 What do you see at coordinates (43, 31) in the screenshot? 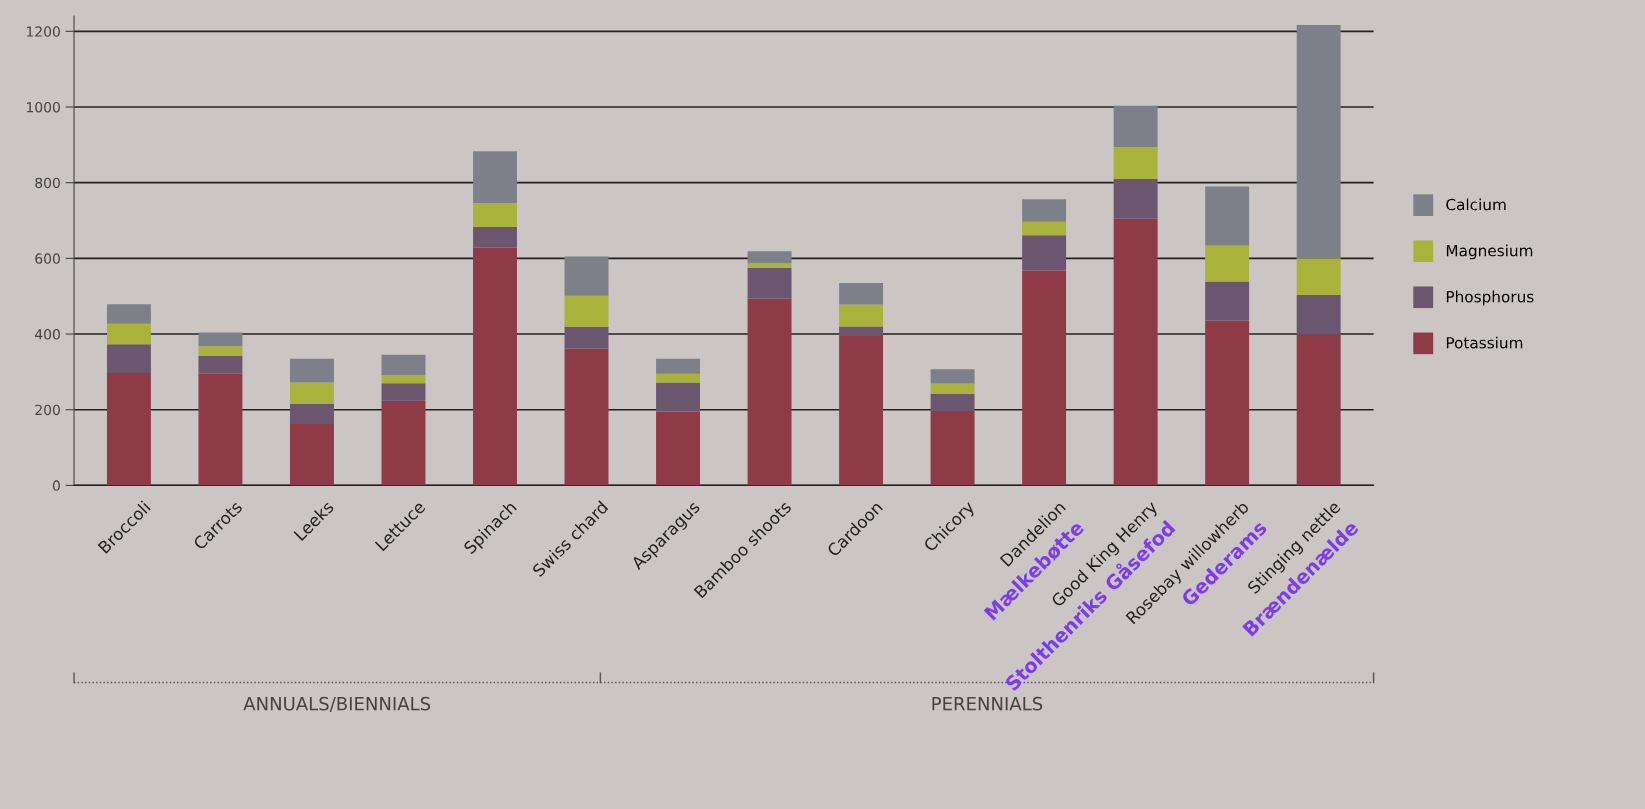
I see `y-tick-label: 1200` at bounding box center [43, 31].